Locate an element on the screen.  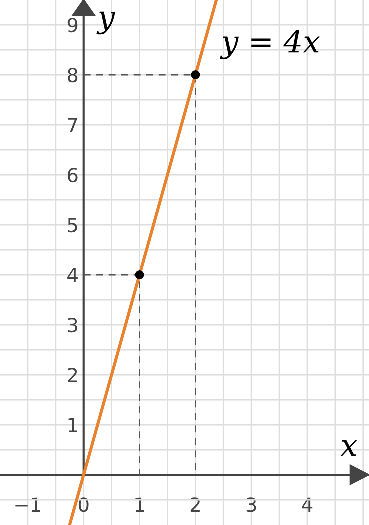
annotation: y = 4x is located at coordinates (270, 45).